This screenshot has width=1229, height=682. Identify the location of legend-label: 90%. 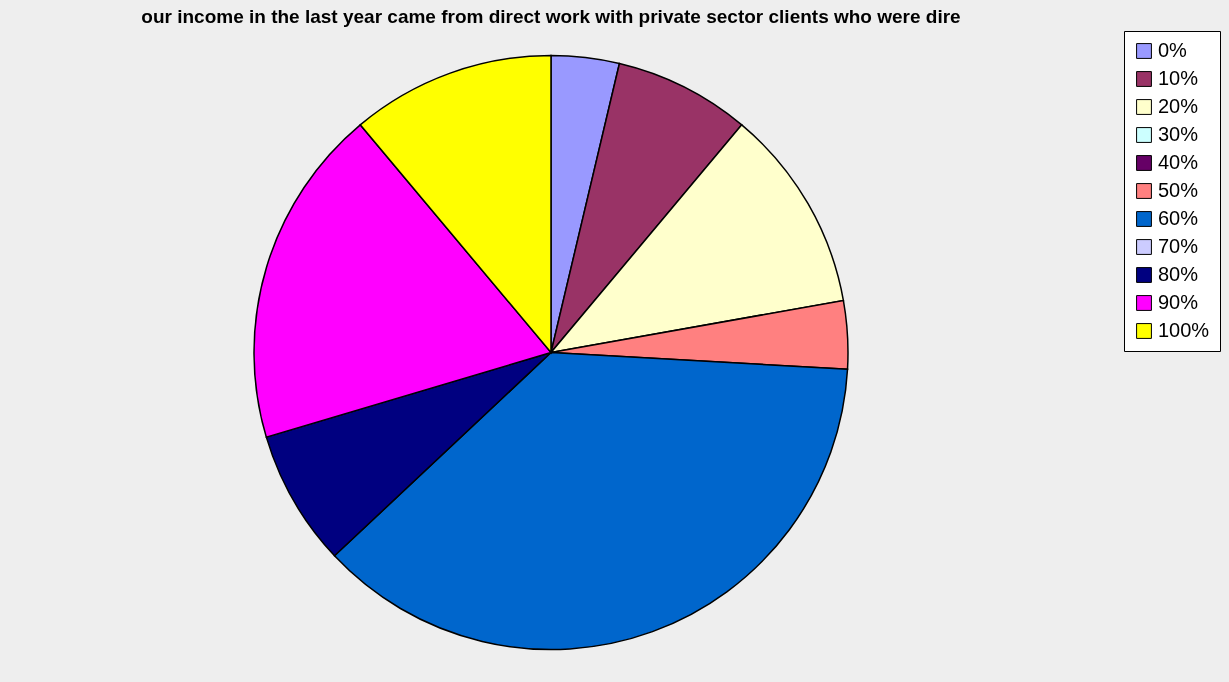
(1178, 302).